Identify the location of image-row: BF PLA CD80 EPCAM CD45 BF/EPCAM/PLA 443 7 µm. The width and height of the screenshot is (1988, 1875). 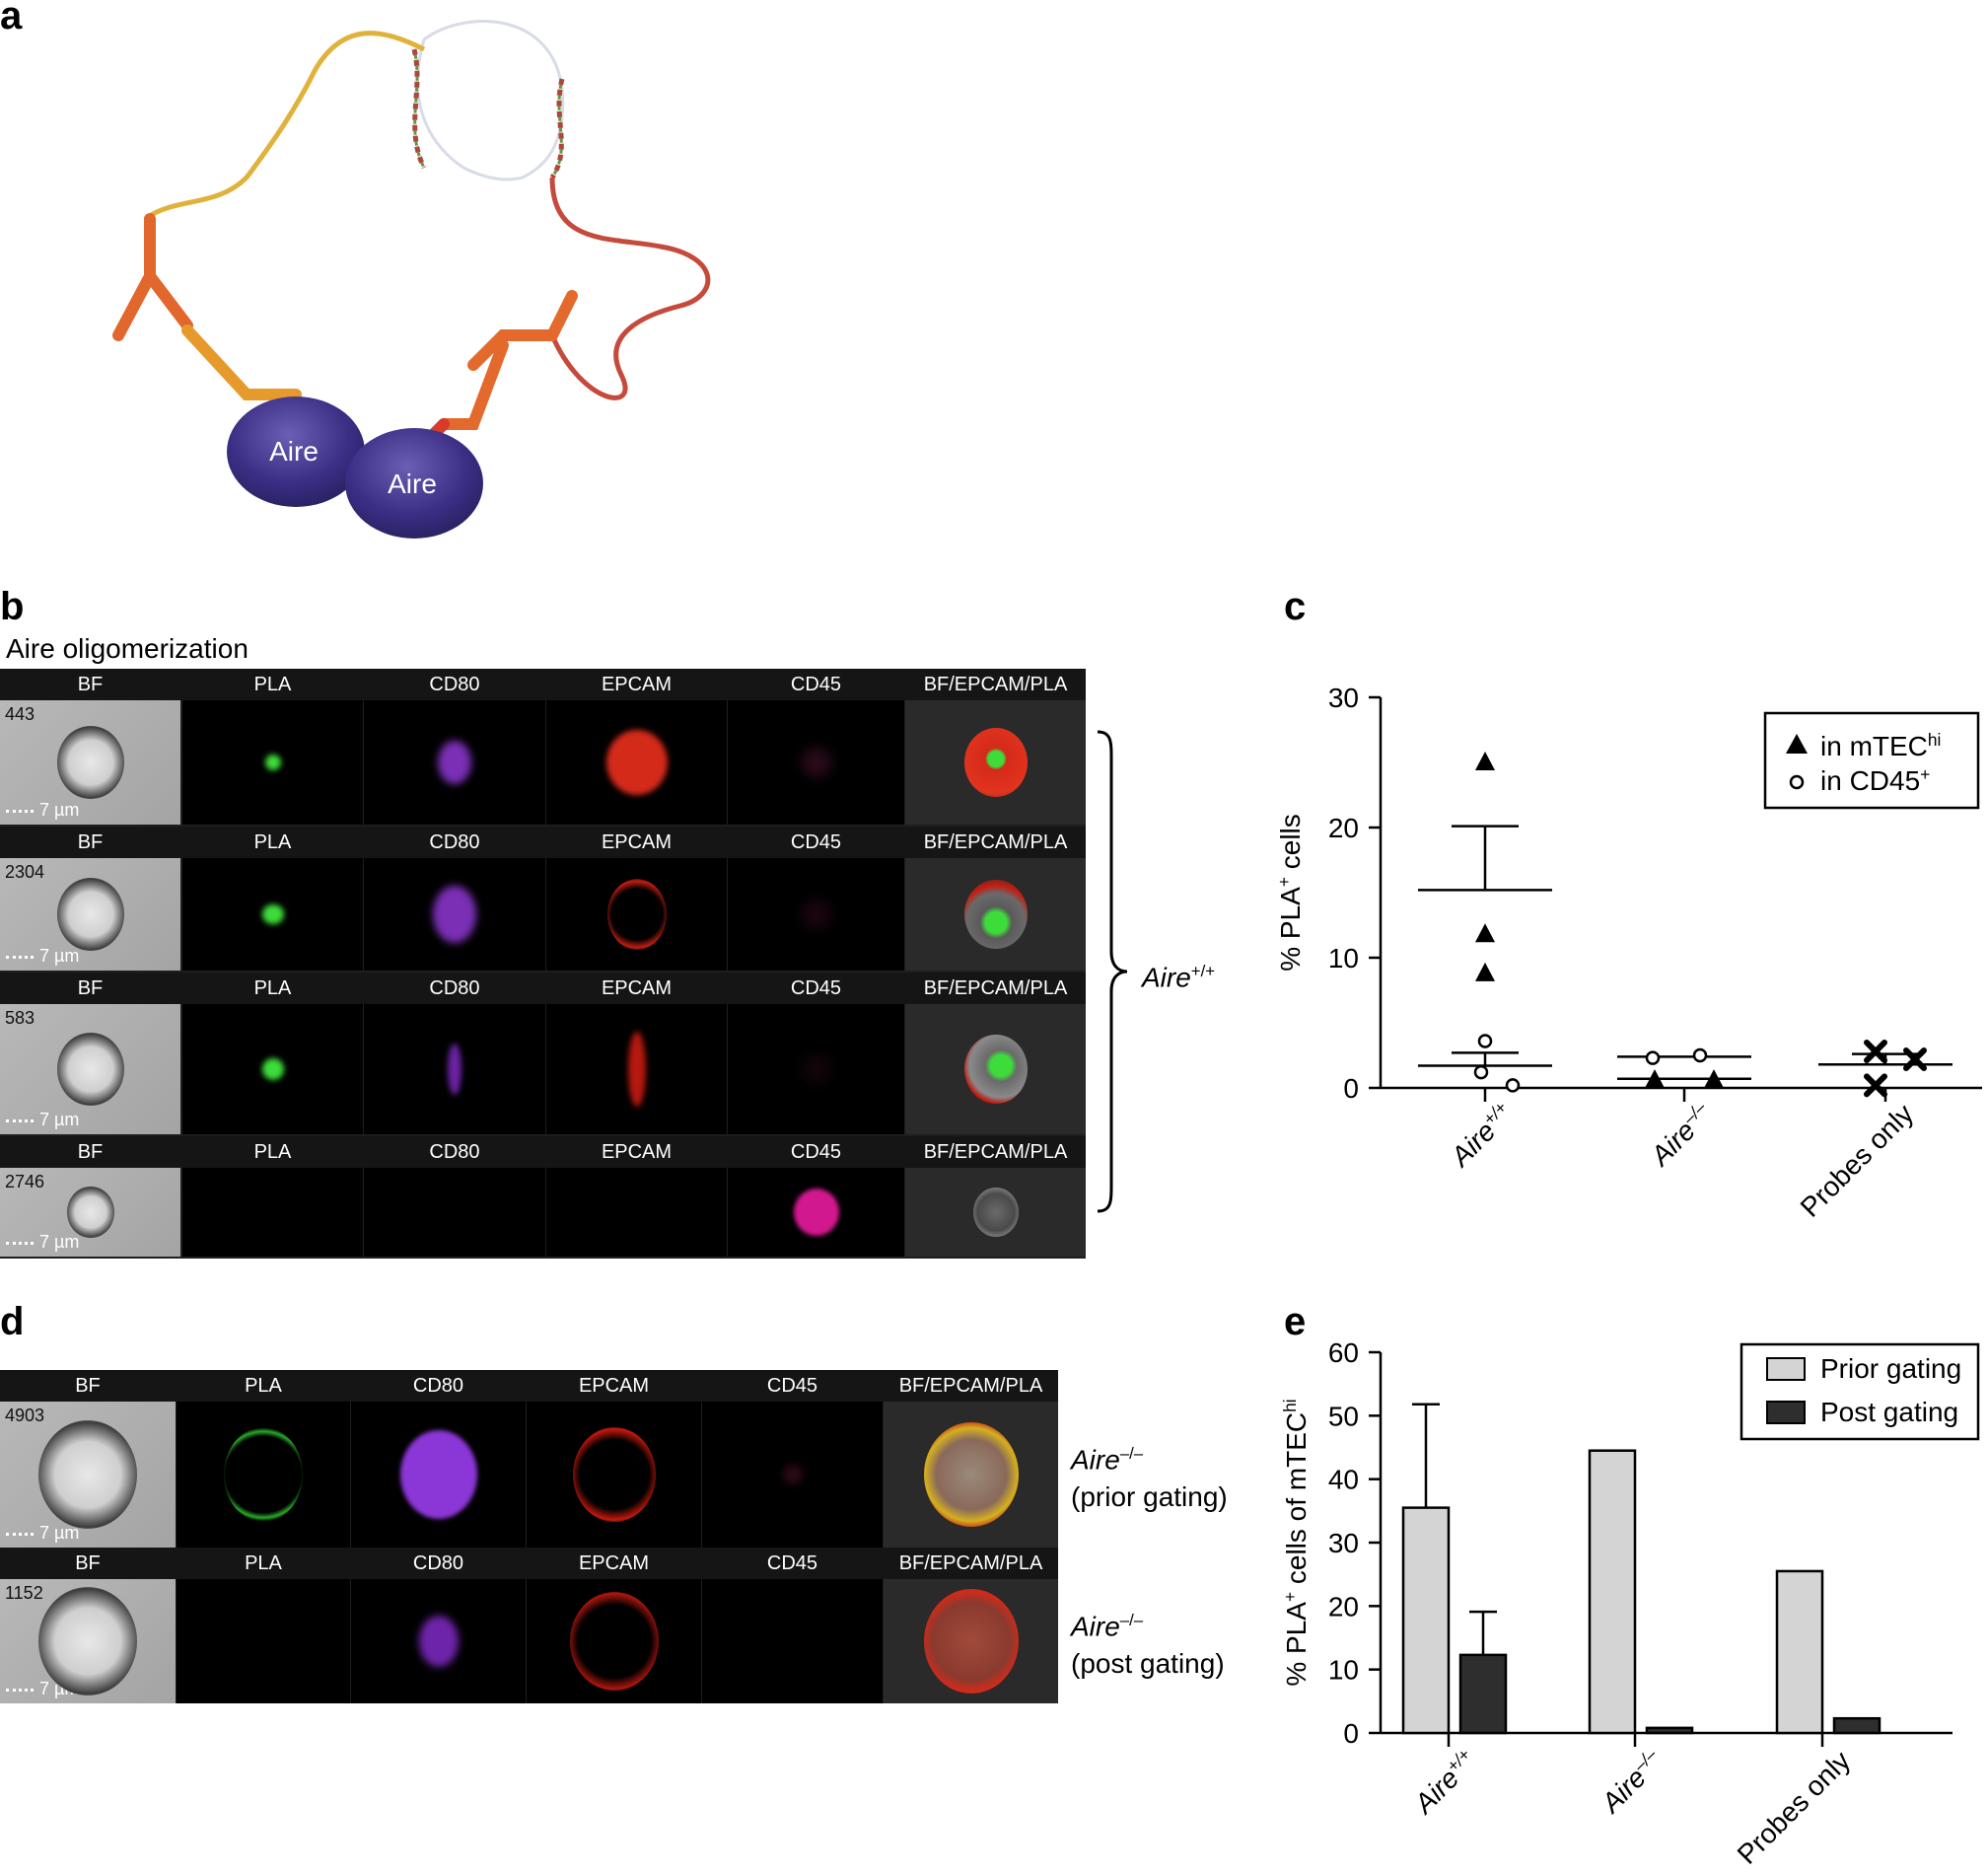
(543, 747).